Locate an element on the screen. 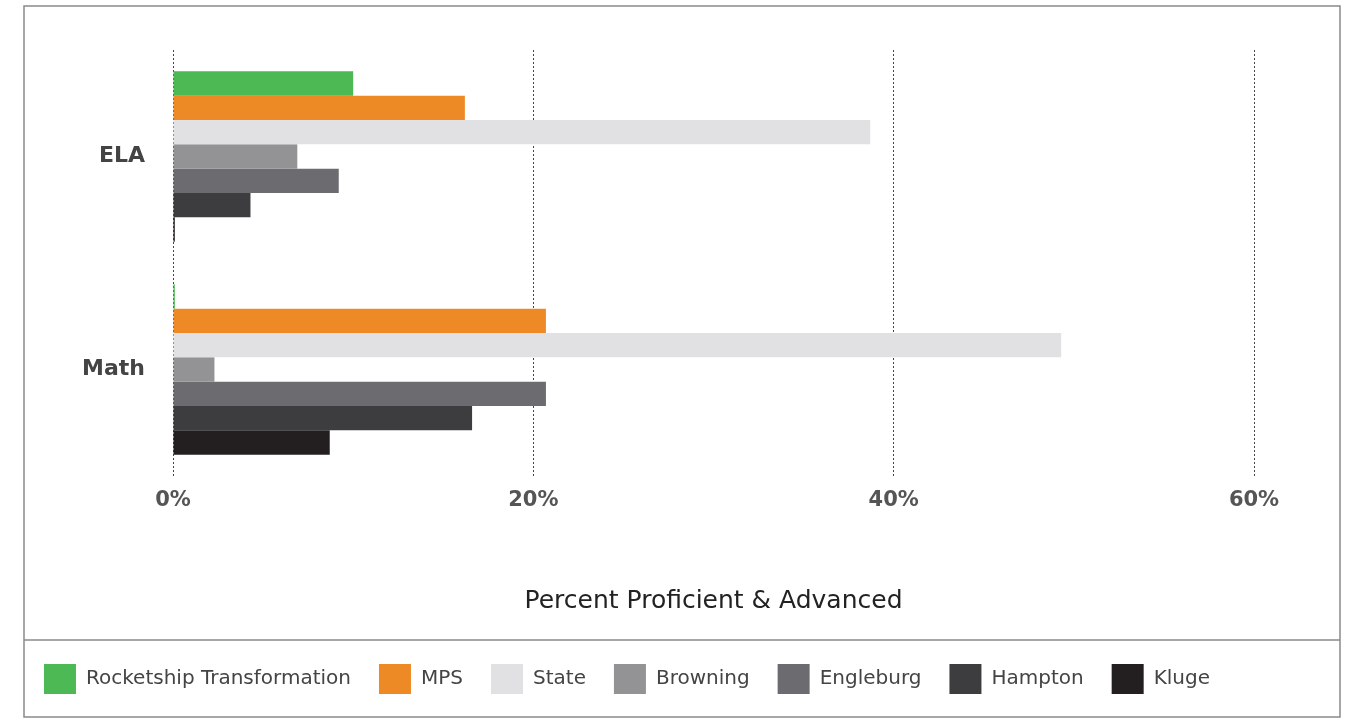 Image resolution: width=1356 pixels, height=718 pixels. legend-label: Engleburg is located at coordinates (870, 677).